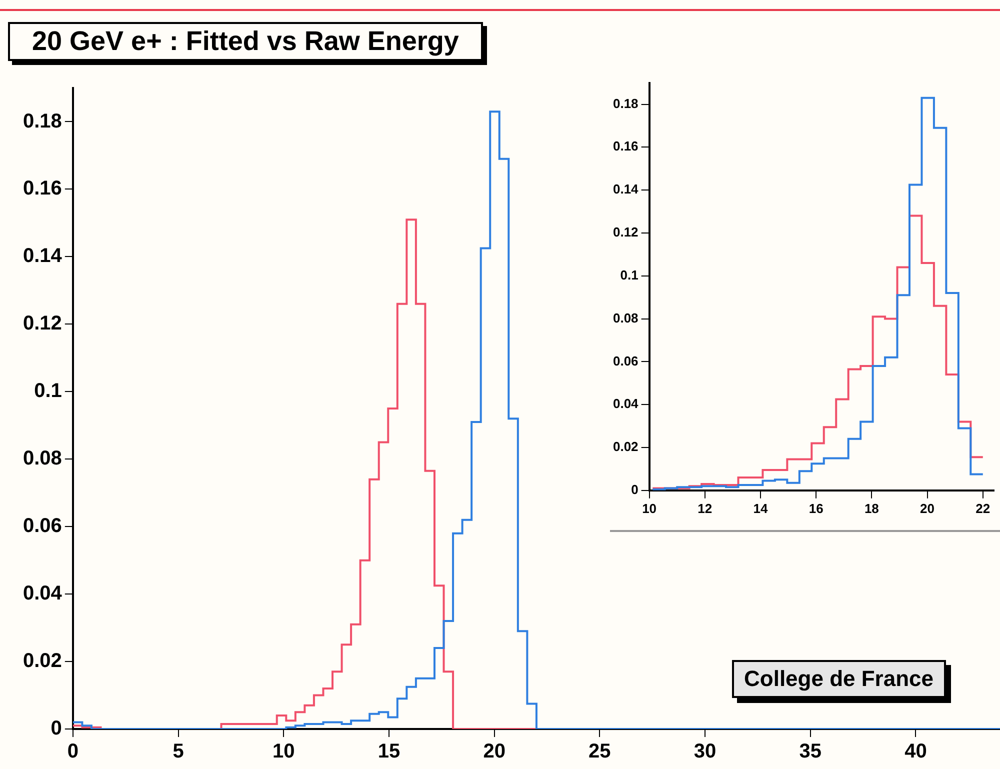 This screenshot has width=1000, height=769. Describe the element at coordinates (839, 679) in the screenshot. I see `annotation: College de France` at that location.